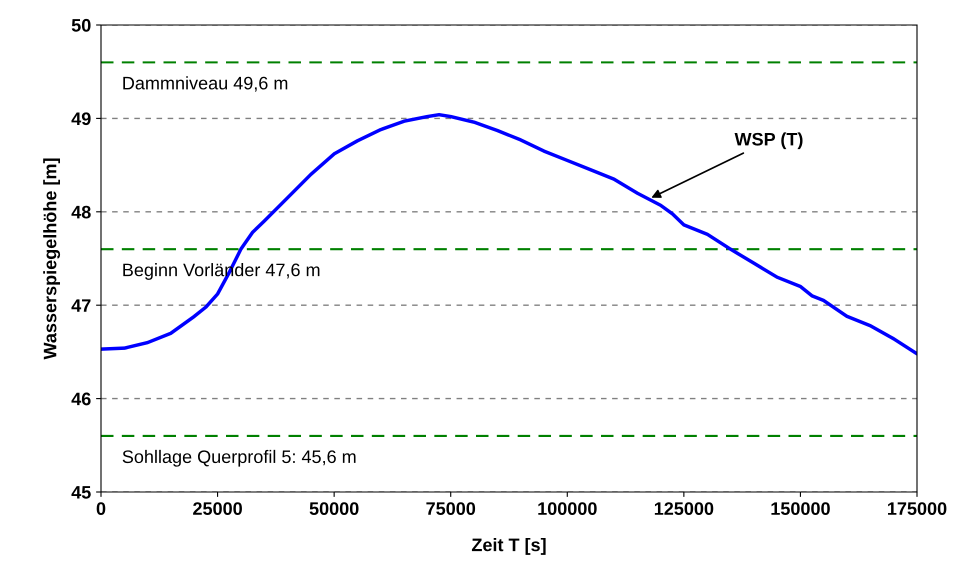  What do you see at coordinates (509, 546) in the screenshot?
I see `x-axis-title: Zeit T [s]` at bounding box center [509, 546].